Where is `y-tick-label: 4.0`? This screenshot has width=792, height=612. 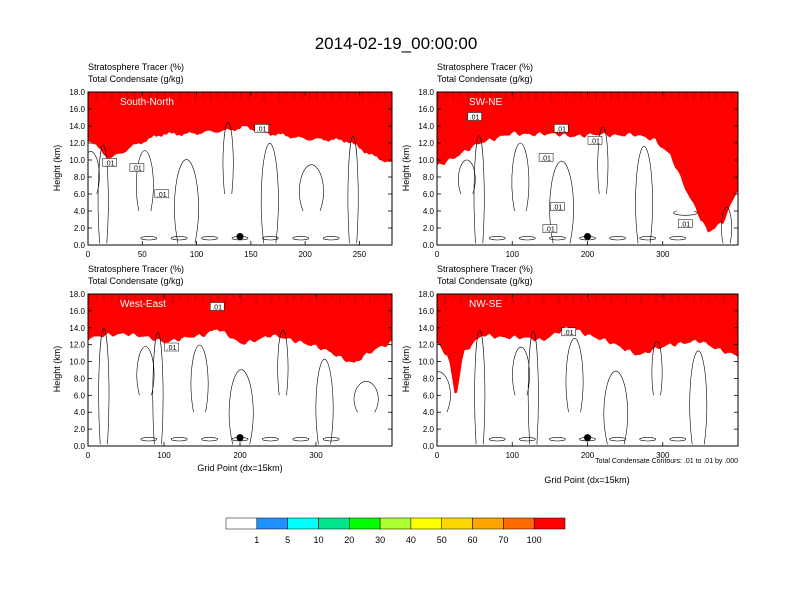 y-tick-label: 4.0 is located at coordinates (80, 412).